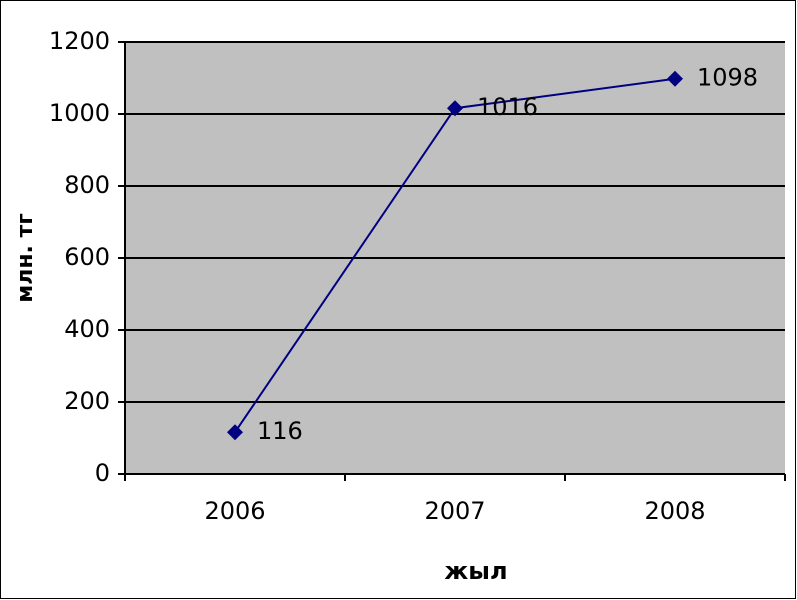 The image size is (797, 600). I want to click on y-tick-label: 200, so click(87, 401).